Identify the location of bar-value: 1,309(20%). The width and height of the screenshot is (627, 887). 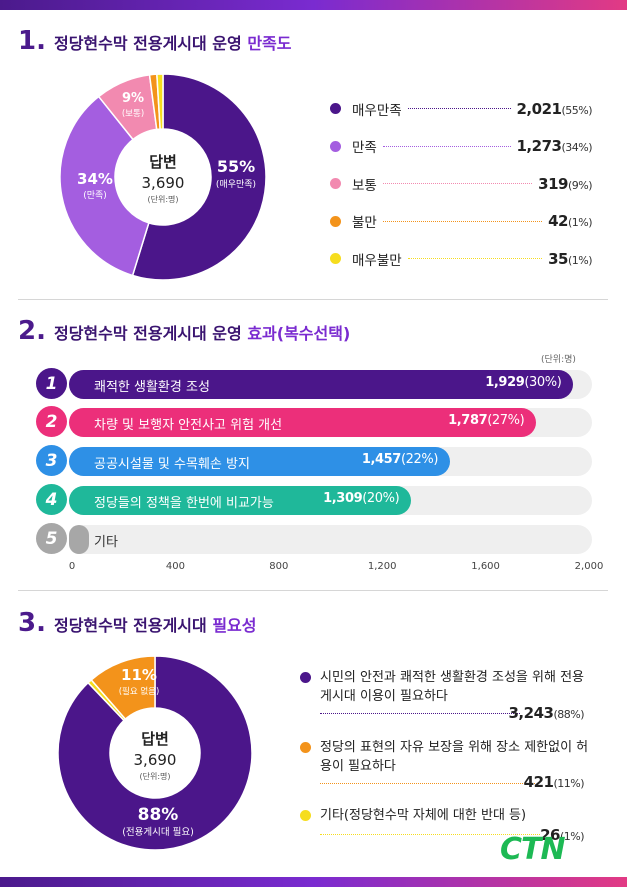
(361, 498).